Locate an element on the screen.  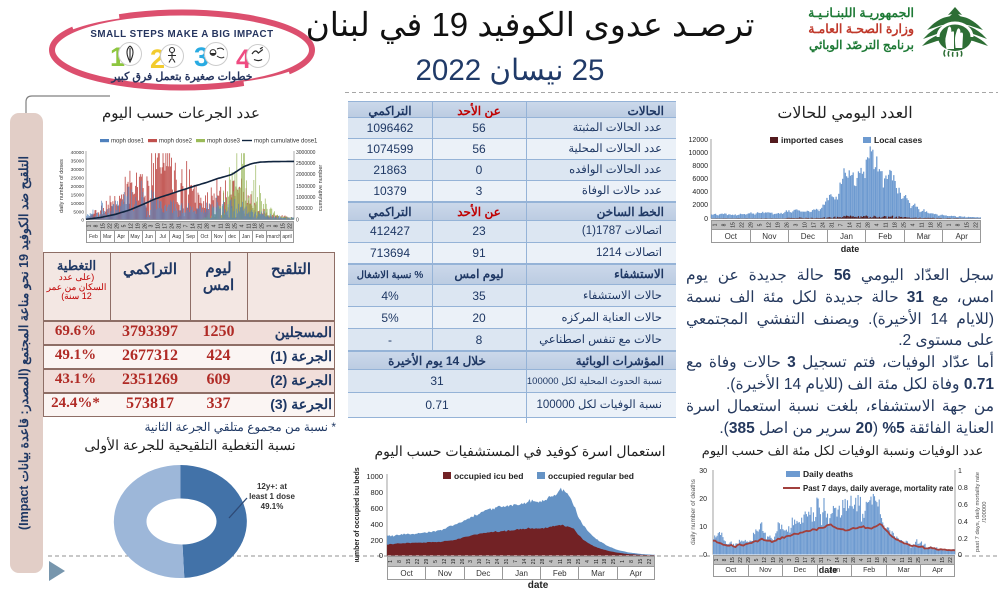
svg-text: daily number of doses is located at coordinates (62, 186).